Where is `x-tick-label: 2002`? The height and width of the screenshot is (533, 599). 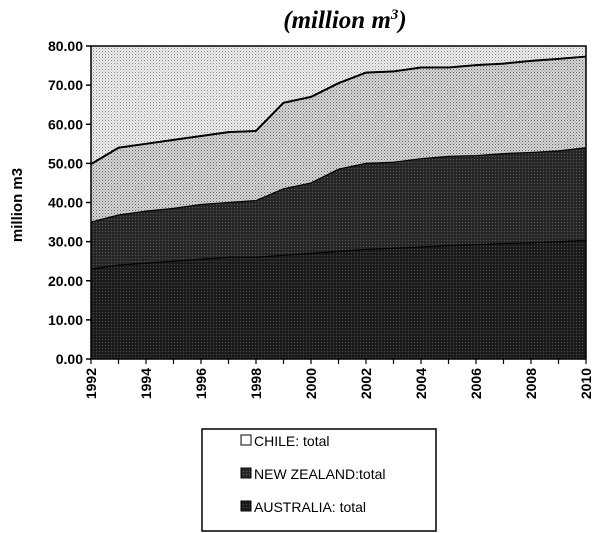
x-tick-label: 2002 is located at coordinates (366, 383).